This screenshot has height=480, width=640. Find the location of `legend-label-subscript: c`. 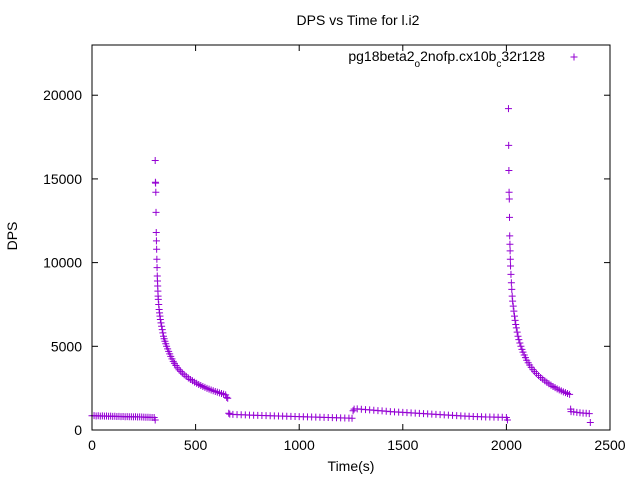

legend-label-subscript: c is located at coordinates (498, 64).